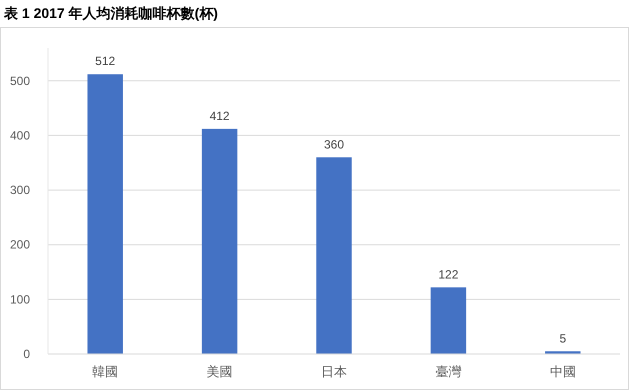 This screenshot has height=391, width=629. I want to click on chart-title: 表 1 2017 年人均消耗咖啡杯數(杯), so click(110, 13).